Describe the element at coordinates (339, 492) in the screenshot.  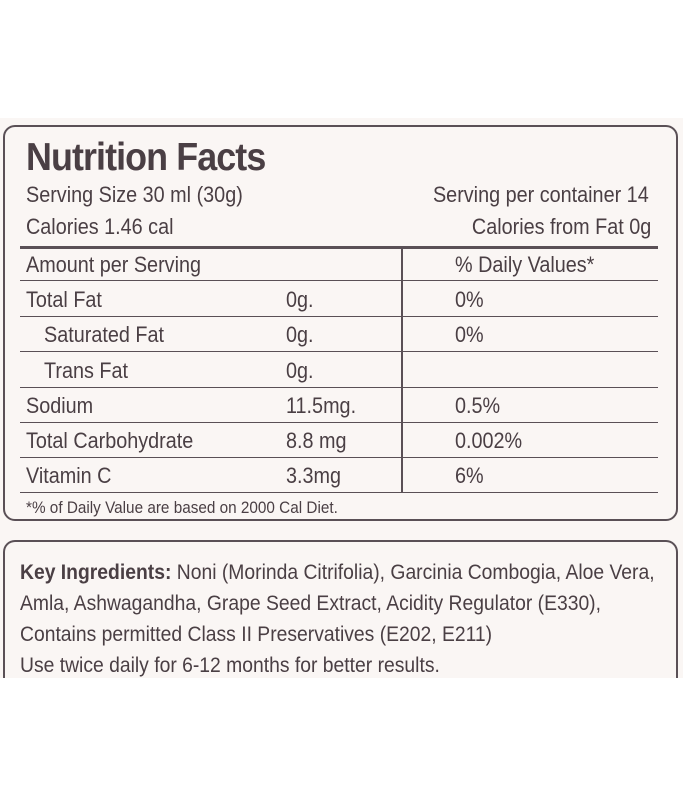
I see `table-bottom-rule` at that location.